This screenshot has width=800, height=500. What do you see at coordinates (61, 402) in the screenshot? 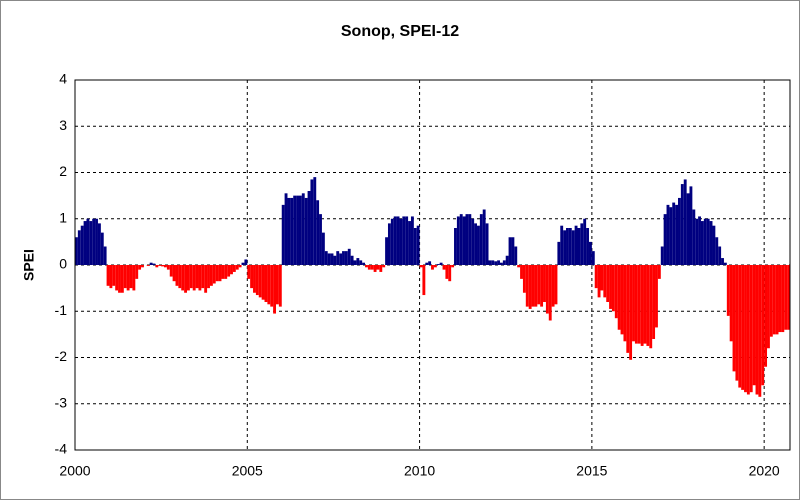
I see `y-tick-label: -3` at bounding box center [61, 402].